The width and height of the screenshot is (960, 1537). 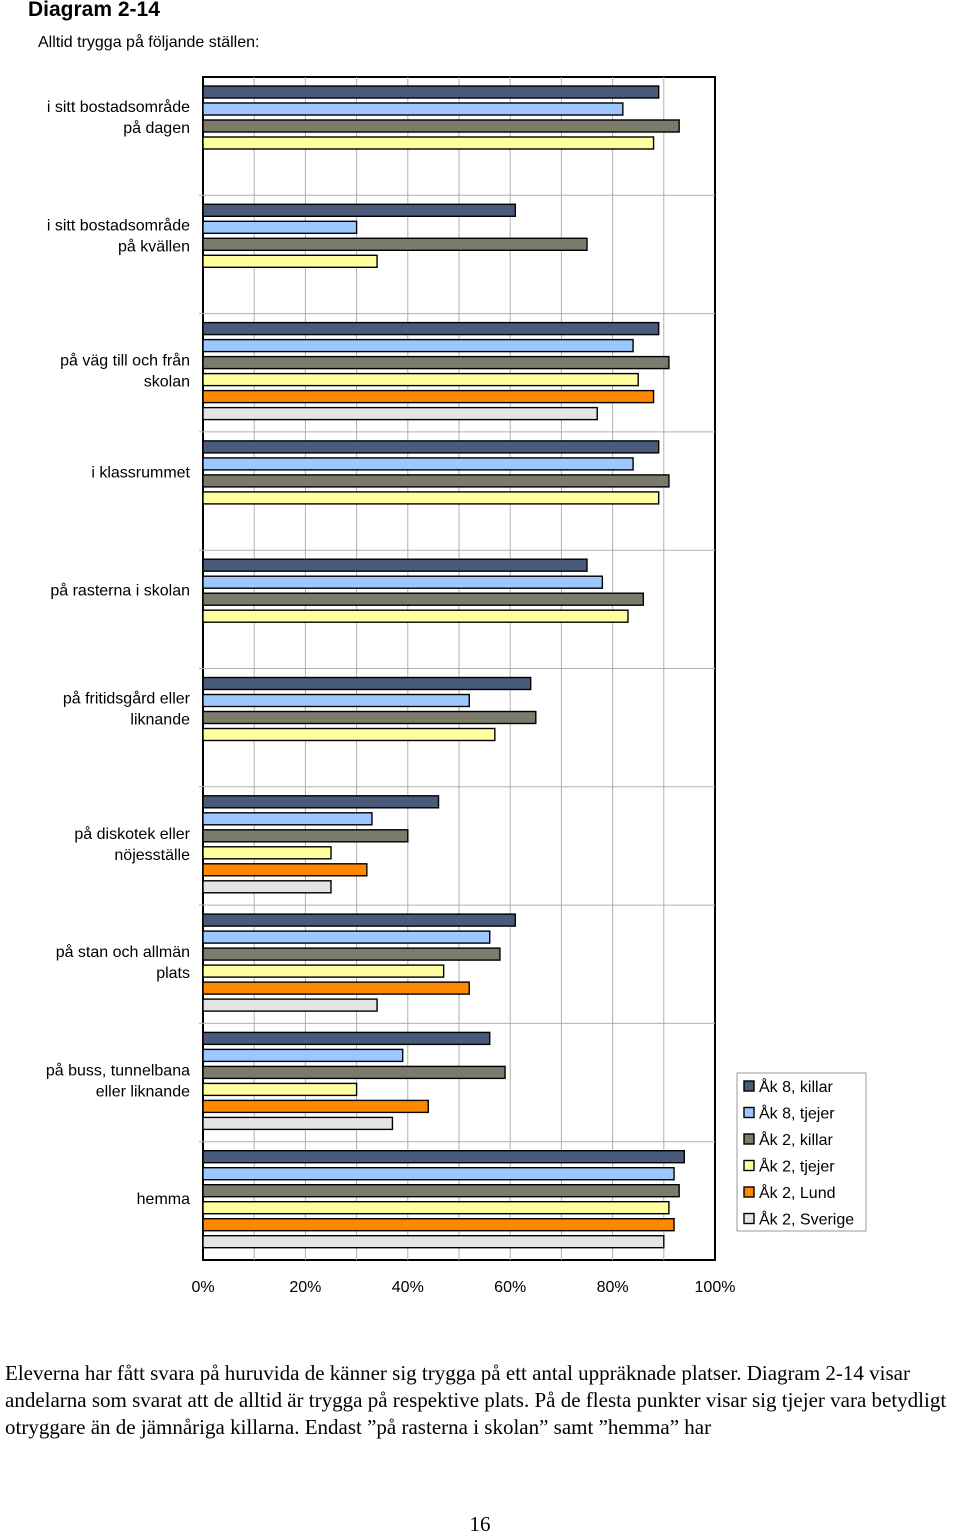 What do you see at coordinates (132, 834) in the screenshot?
I see `category-label: på diskotek eller` at bounding box center [132, 834].